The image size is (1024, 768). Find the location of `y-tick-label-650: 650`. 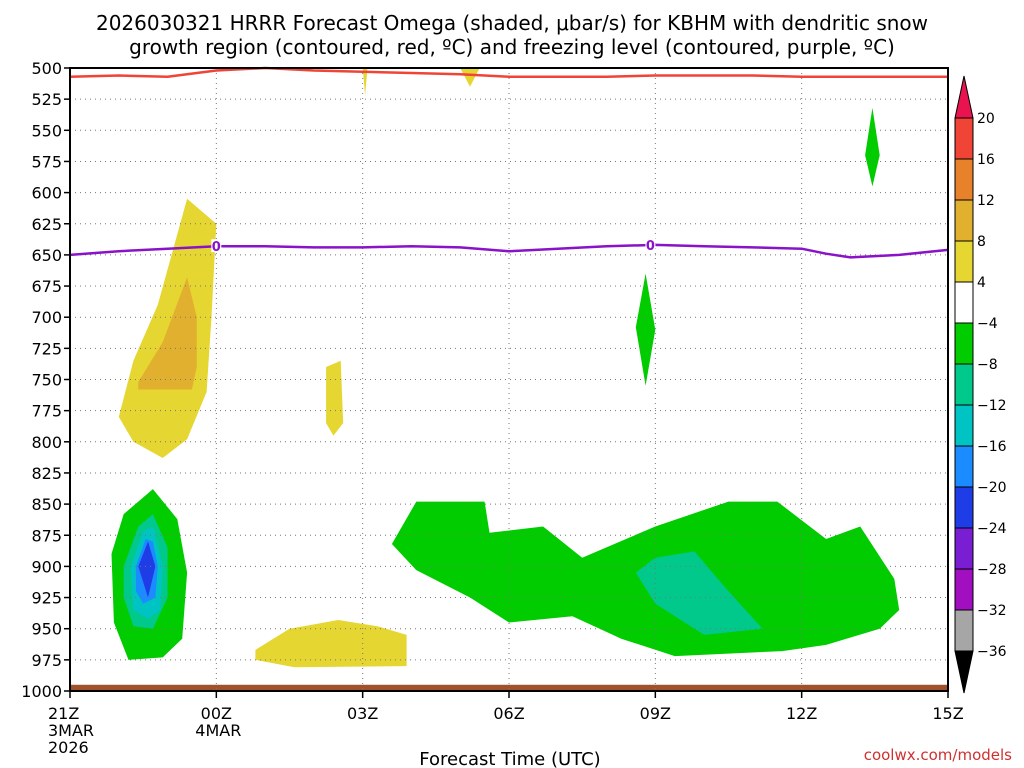

y-tick-label-650: 650 is located at coordinates (46, 255).